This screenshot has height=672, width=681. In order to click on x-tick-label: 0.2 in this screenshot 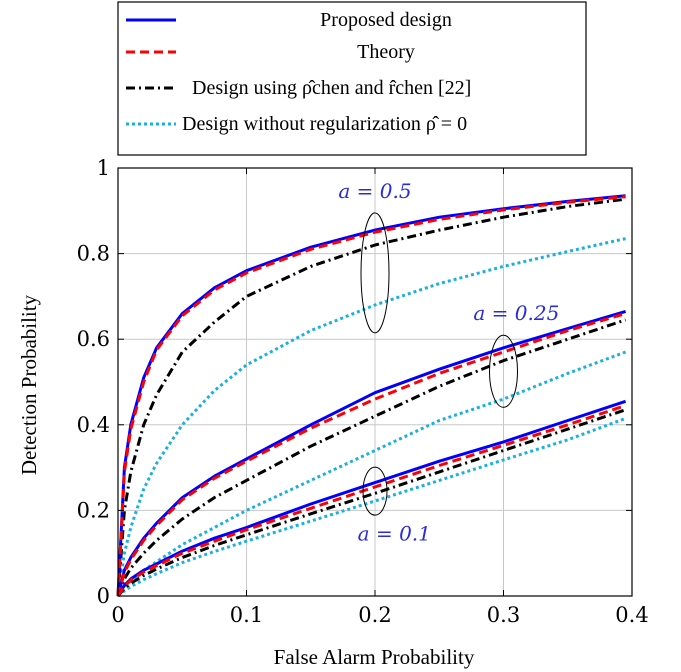, I will do `click(374, 615)`.